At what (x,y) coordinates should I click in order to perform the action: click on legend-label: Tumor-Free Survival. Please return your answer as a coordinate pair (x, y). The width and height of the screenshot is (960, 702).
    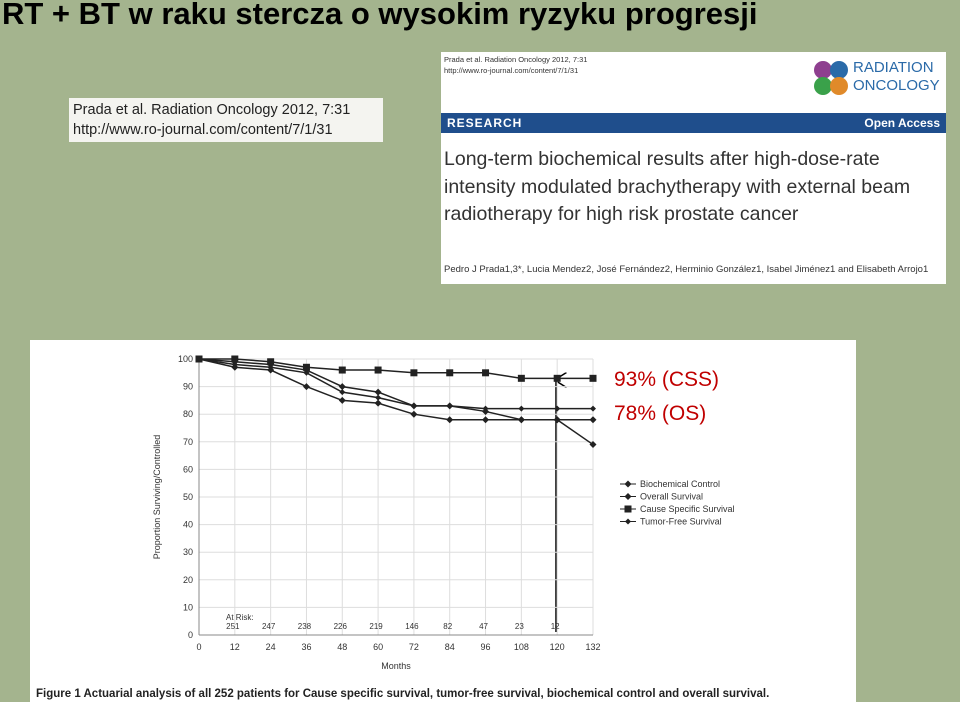
    Looking at the image, I should click on (681, 522).